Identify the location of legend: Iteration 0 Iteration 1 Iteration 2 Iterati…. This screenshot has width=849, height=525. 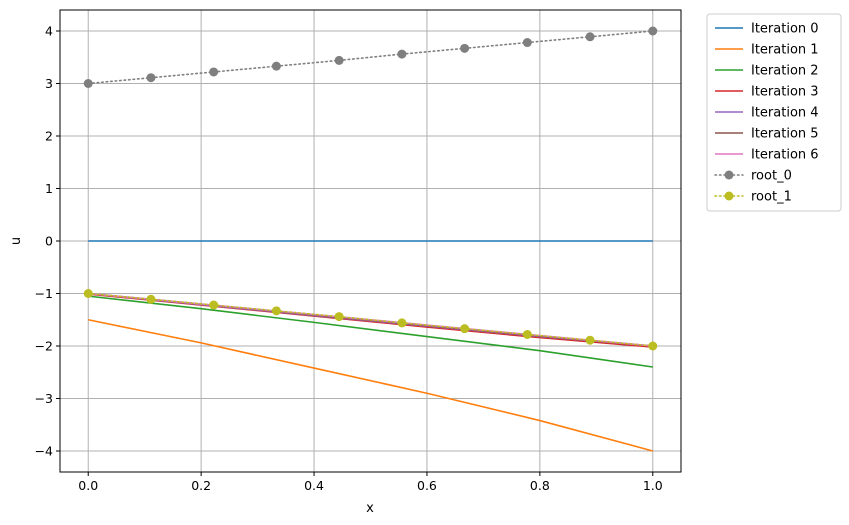
(774, 112).